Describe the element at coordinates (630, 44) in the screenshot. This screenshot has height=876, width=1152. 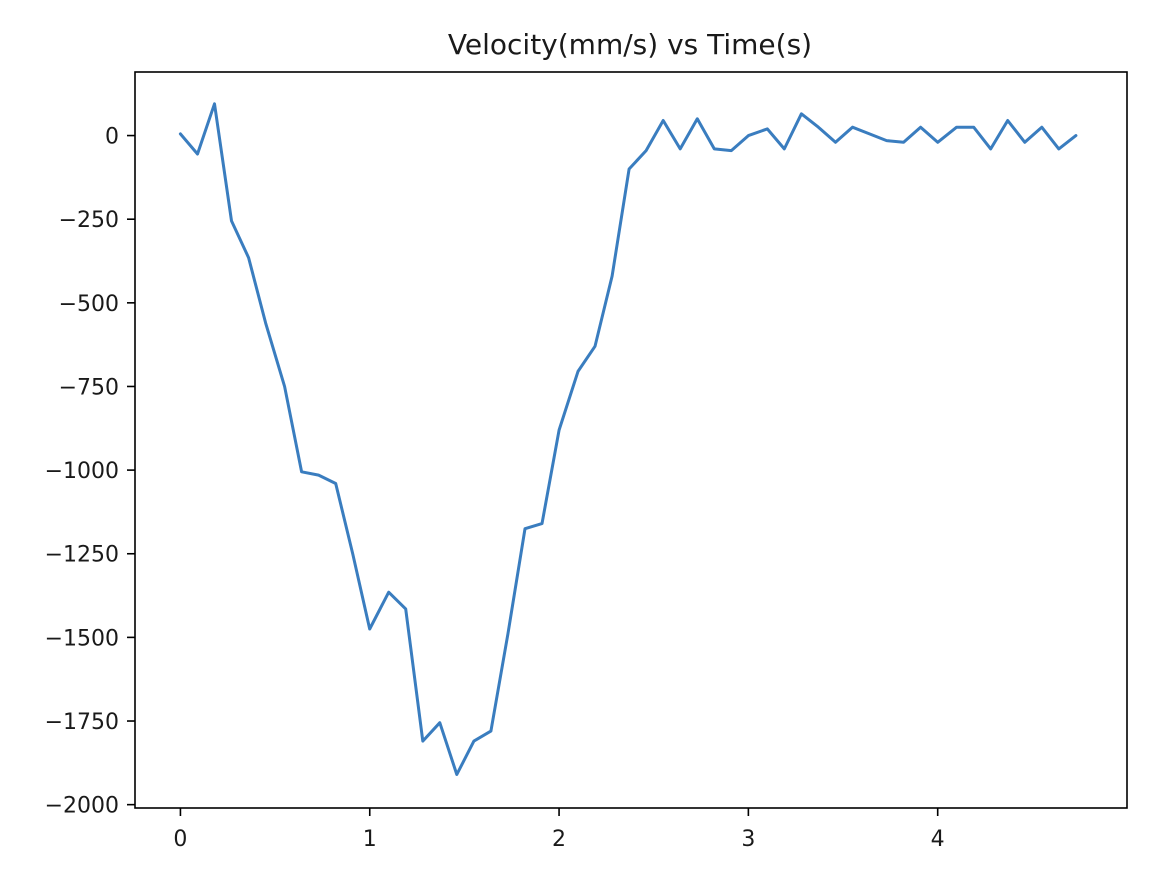
I see `chart-title: Velocity(mm/s) vs Time(s)` at that location.